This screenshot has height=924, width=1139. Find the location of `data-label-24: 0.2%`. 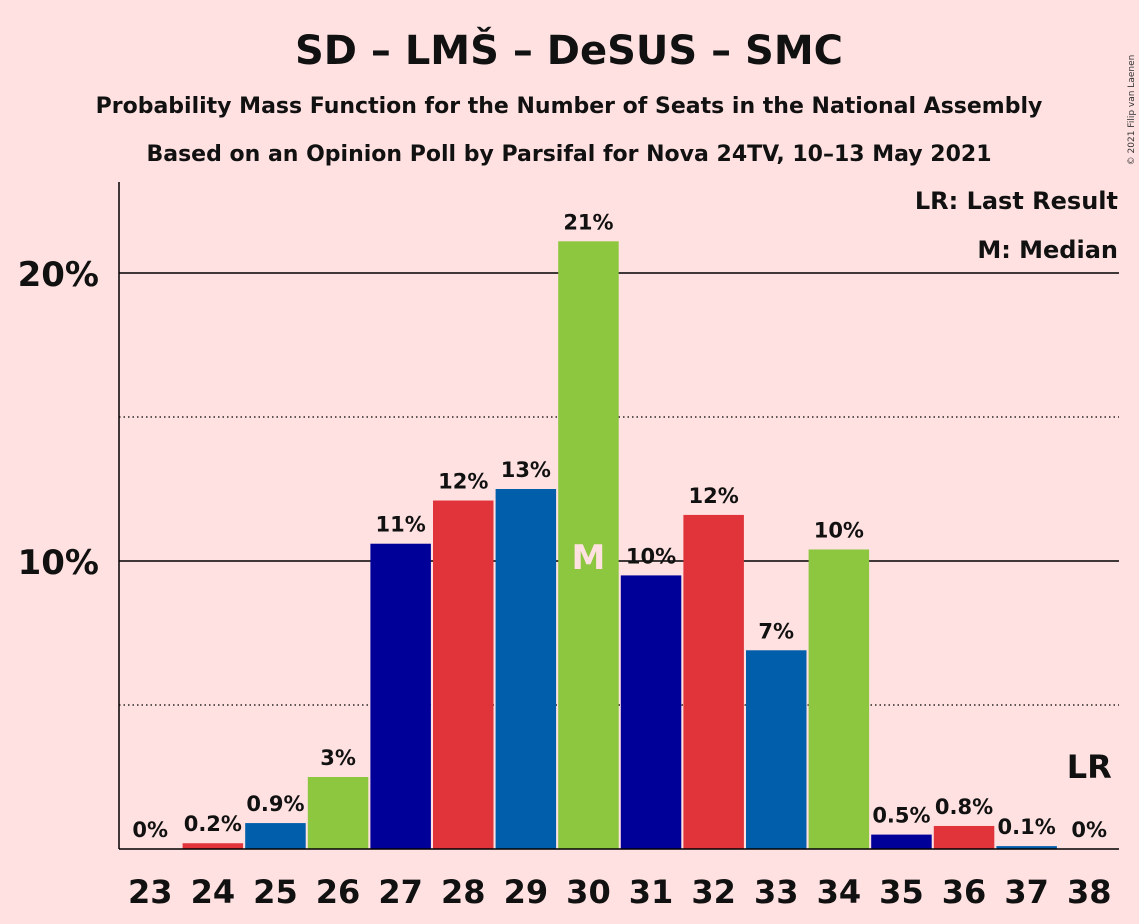

data-label-24: 0.2% is located at coordinates (213, 824).